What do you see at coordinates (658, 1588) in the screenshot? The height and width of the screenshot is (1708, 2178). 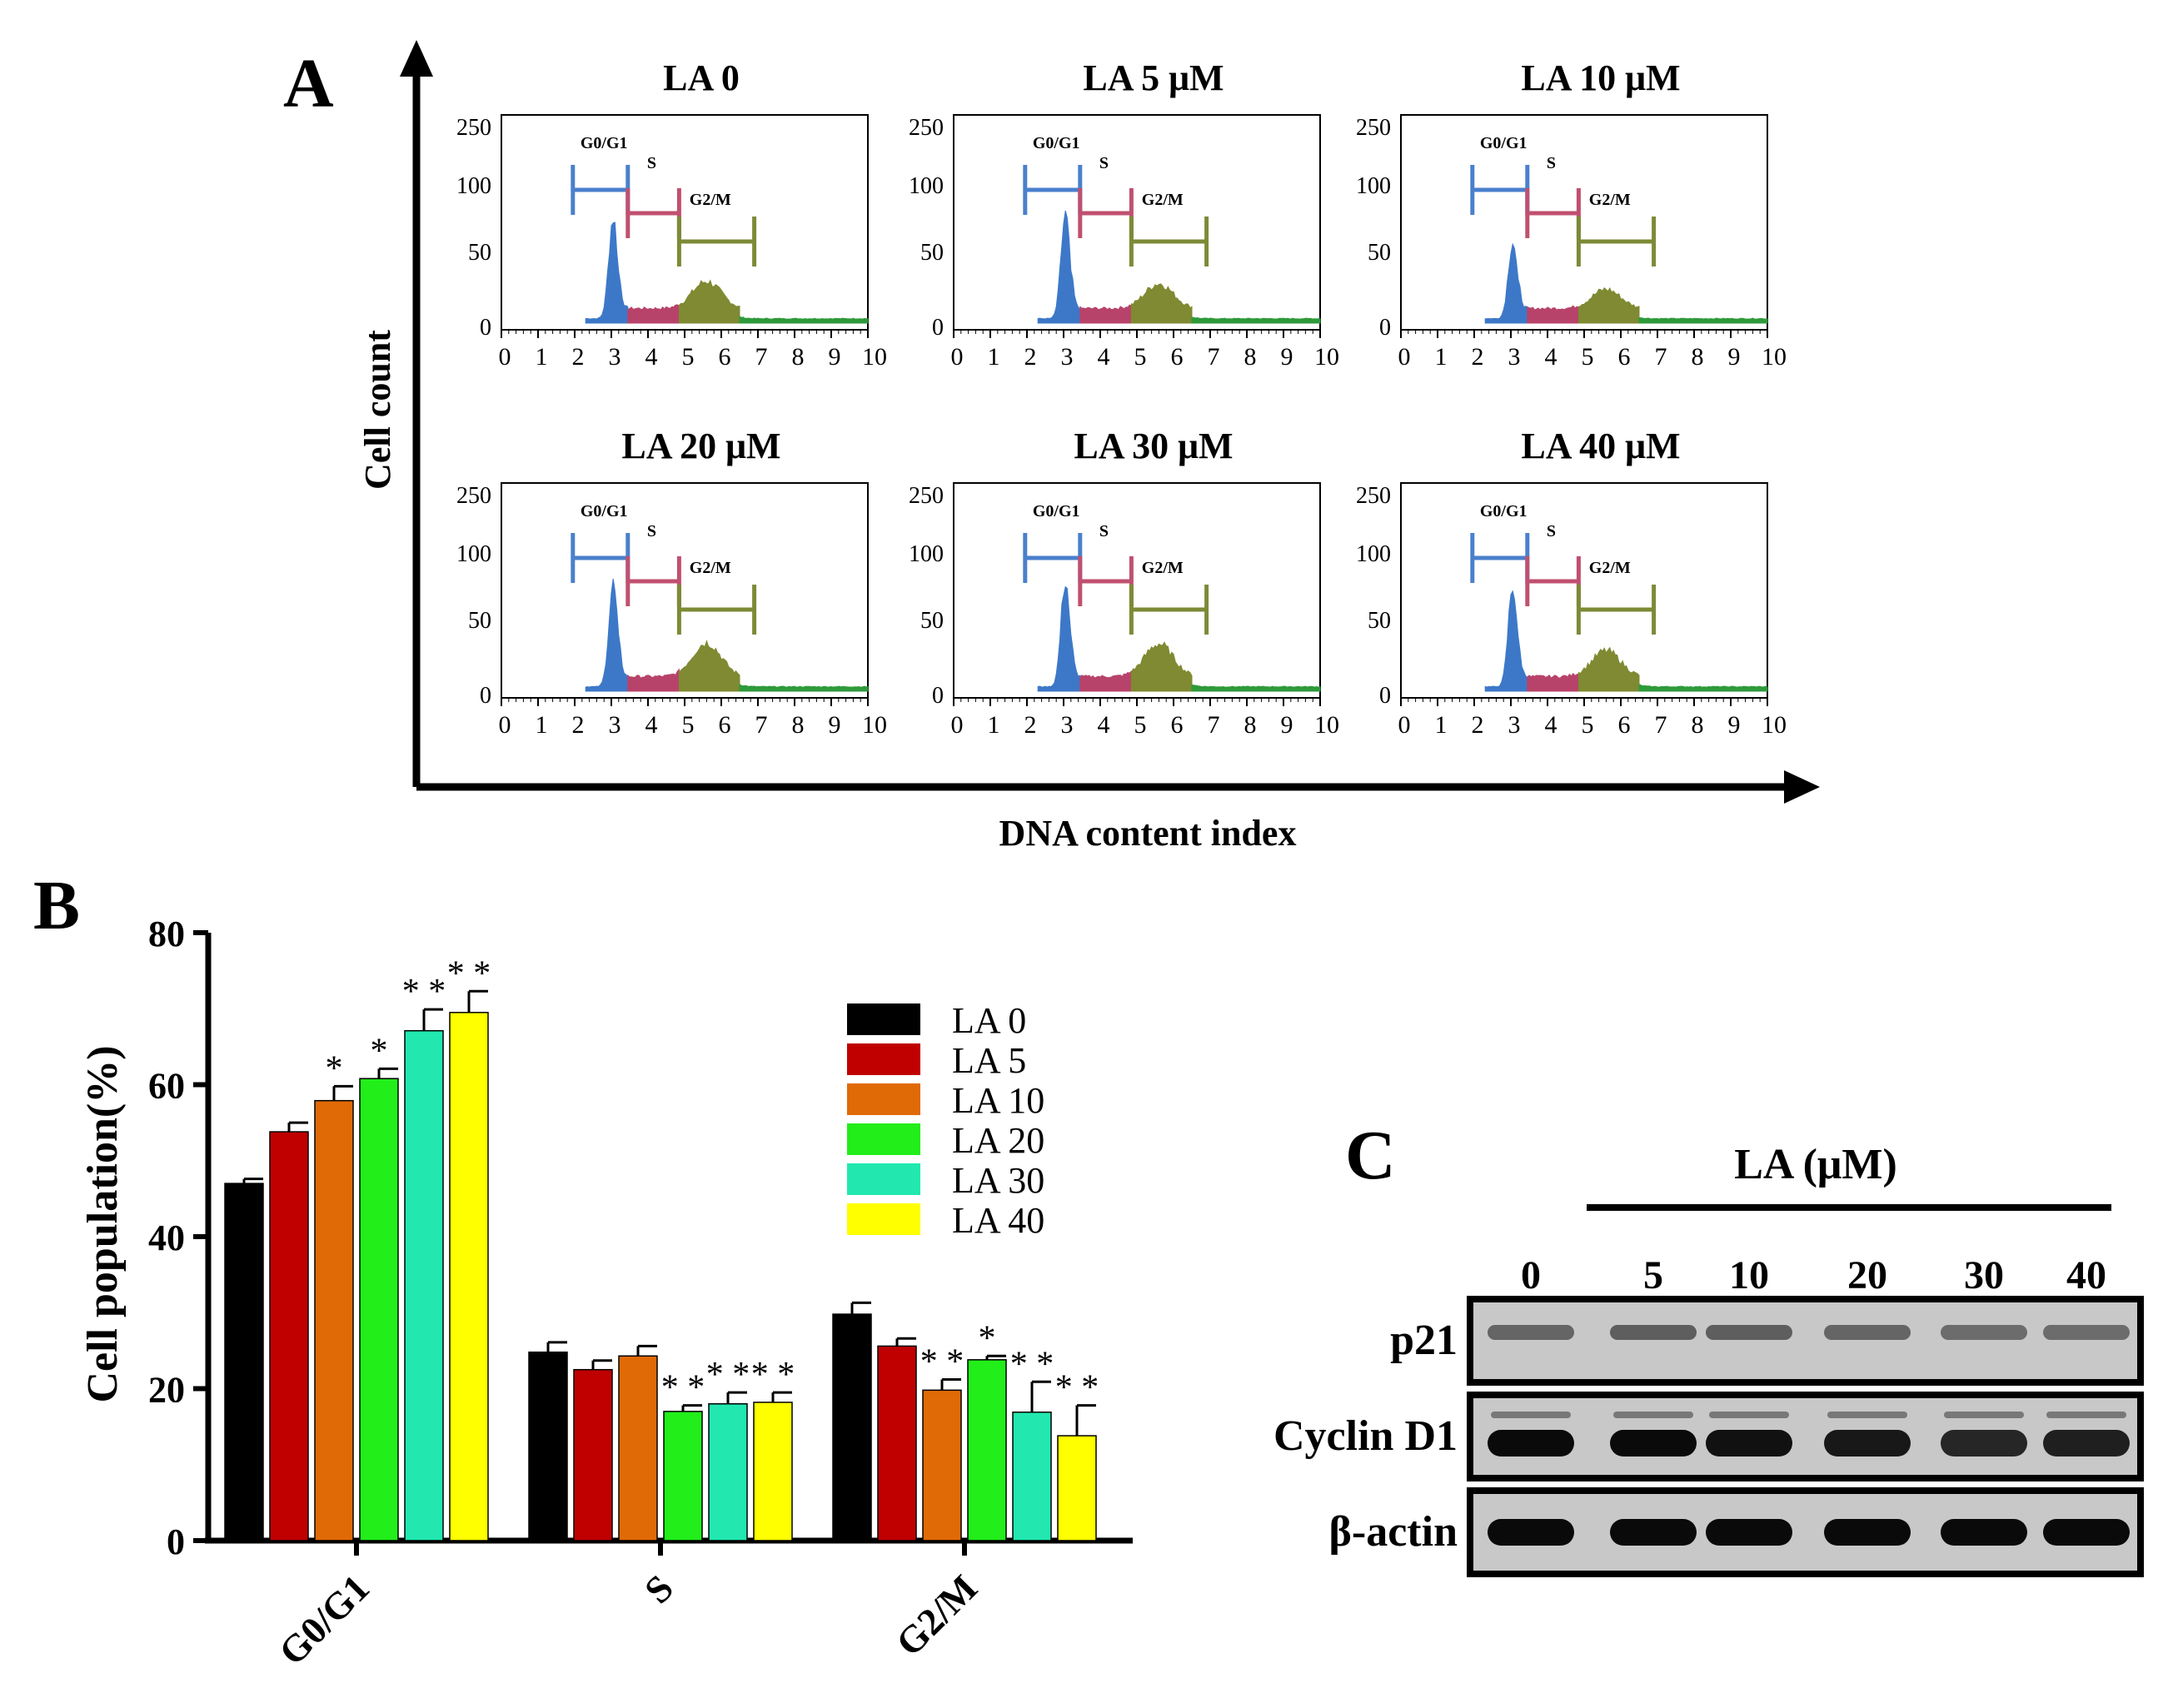 I see `bar-chart-category-label: S` at bounding box center [658, 1588].